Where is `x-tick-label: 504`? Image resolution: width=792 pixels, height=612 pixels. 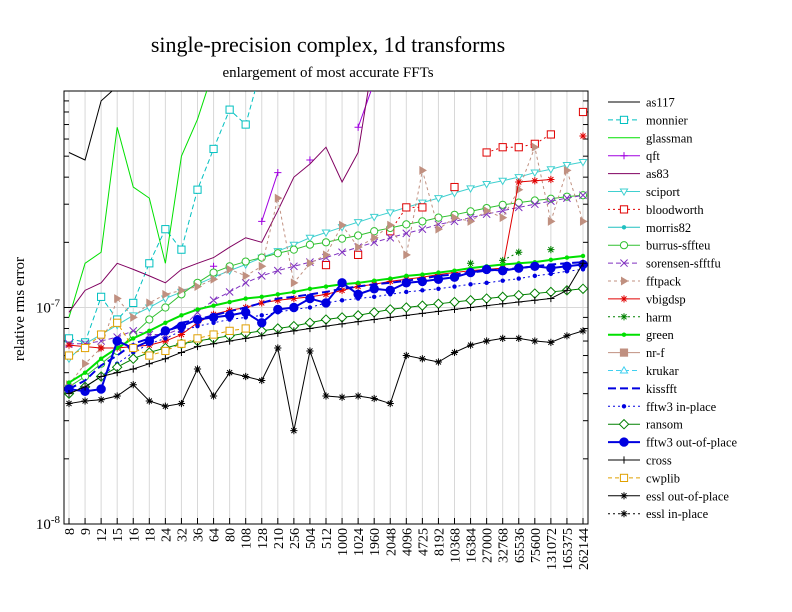 x-tick-label: 504 is located at coordinates (311, 538).